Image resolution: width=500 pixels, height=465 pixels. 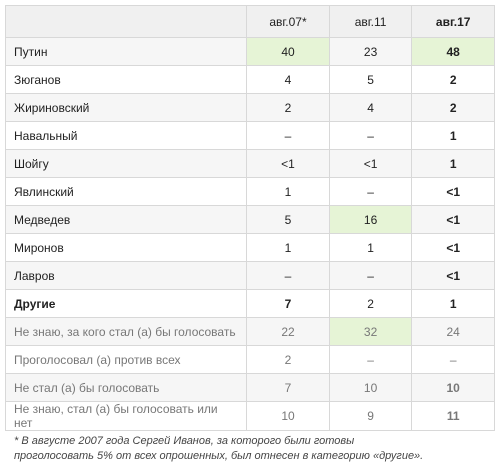 I want to click on header-cell: авг.07*, so click(x=288, y=21).